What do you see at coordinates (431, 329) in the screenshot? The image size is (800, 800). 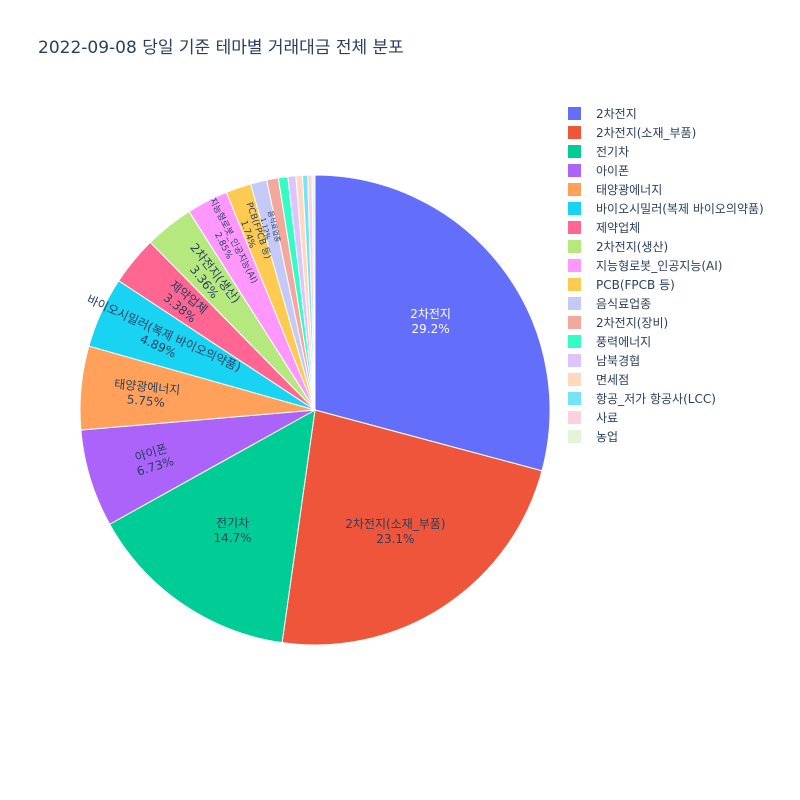 I see `slice-label-percent: 29.2%` at bounding box center [431, 329].